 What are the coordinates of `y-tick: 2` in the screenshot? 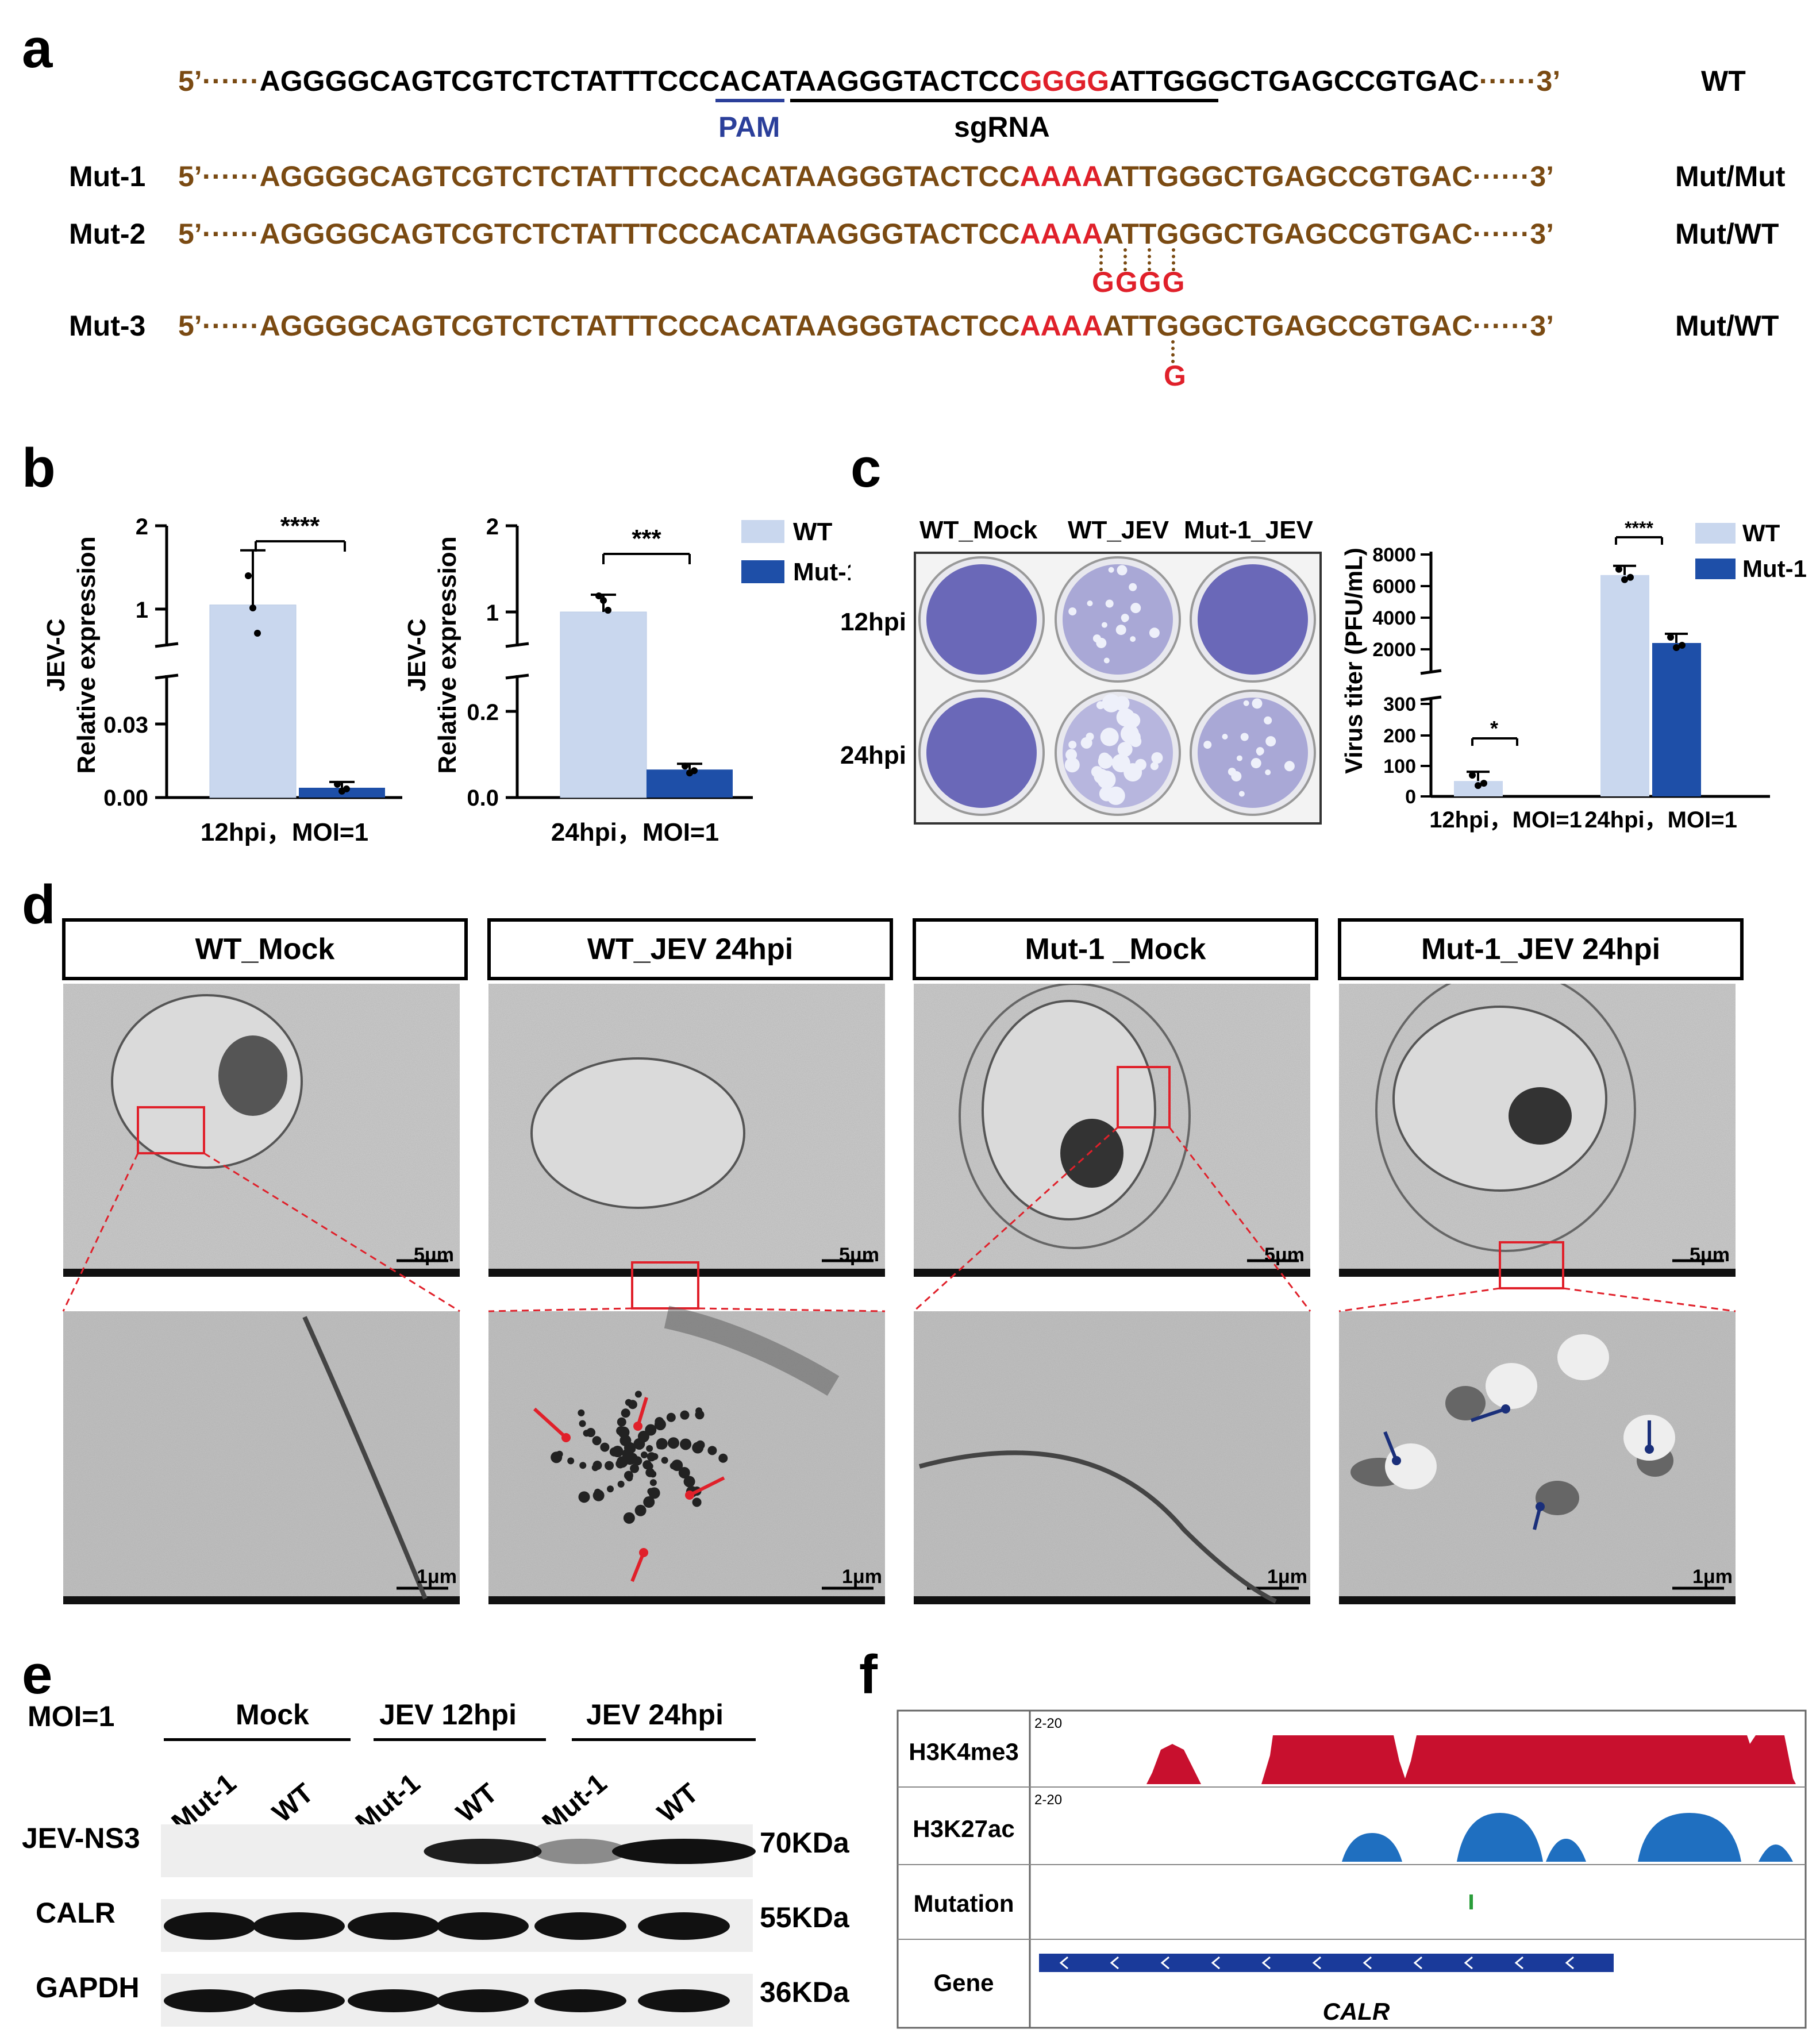 It's located at (493, 527).